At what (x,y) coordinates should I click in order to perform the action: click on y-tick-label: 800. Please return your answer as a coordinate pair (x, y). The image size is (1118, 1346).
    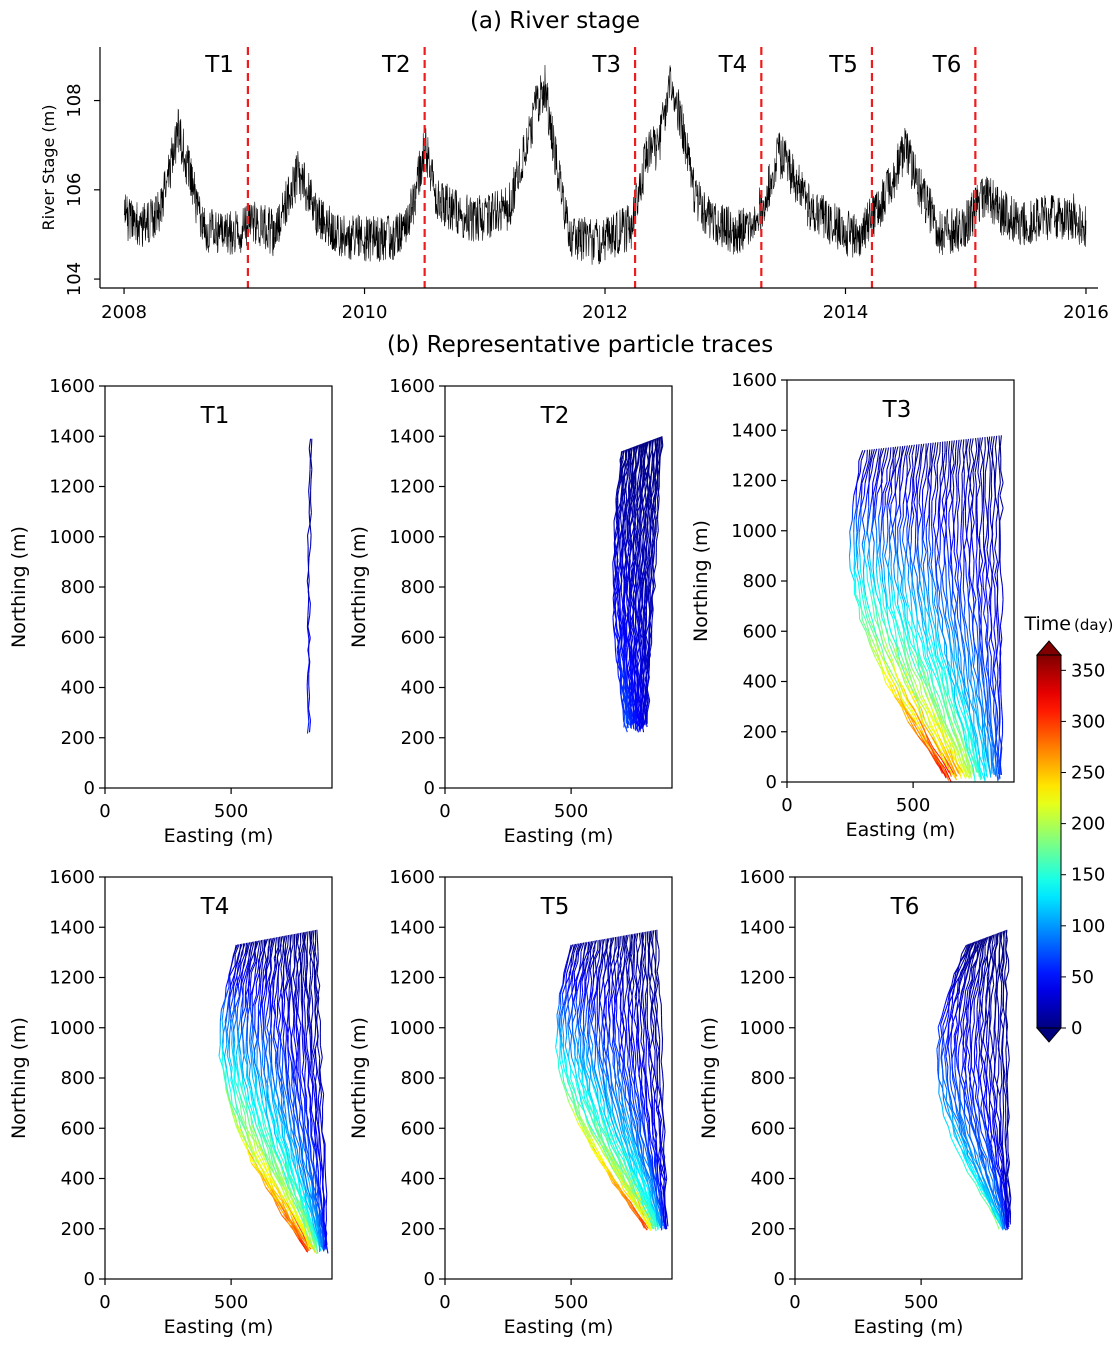
    Looking at the image, I should click on (78, 1078).